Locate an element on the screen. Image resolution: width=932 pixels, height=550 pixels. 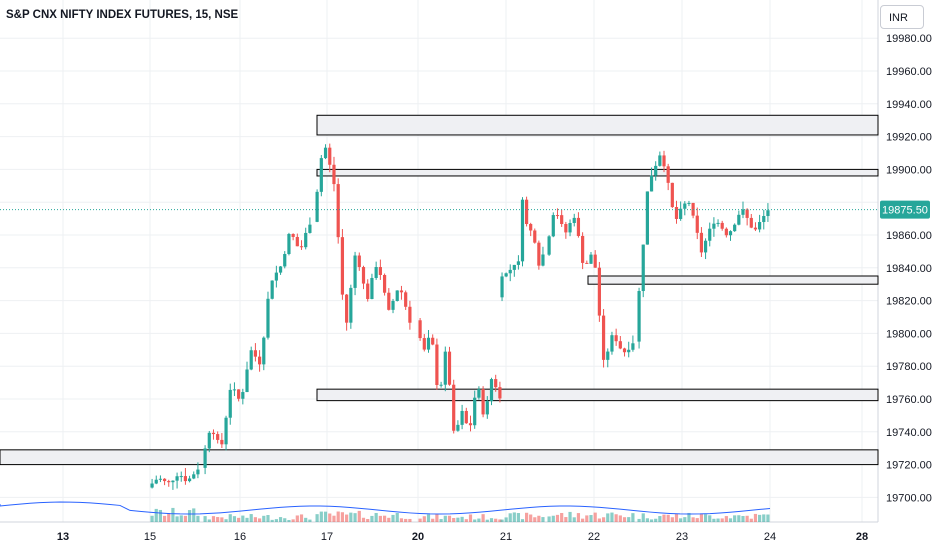
y-tick-label: 19740.00 is located at coordinates (909, 433).